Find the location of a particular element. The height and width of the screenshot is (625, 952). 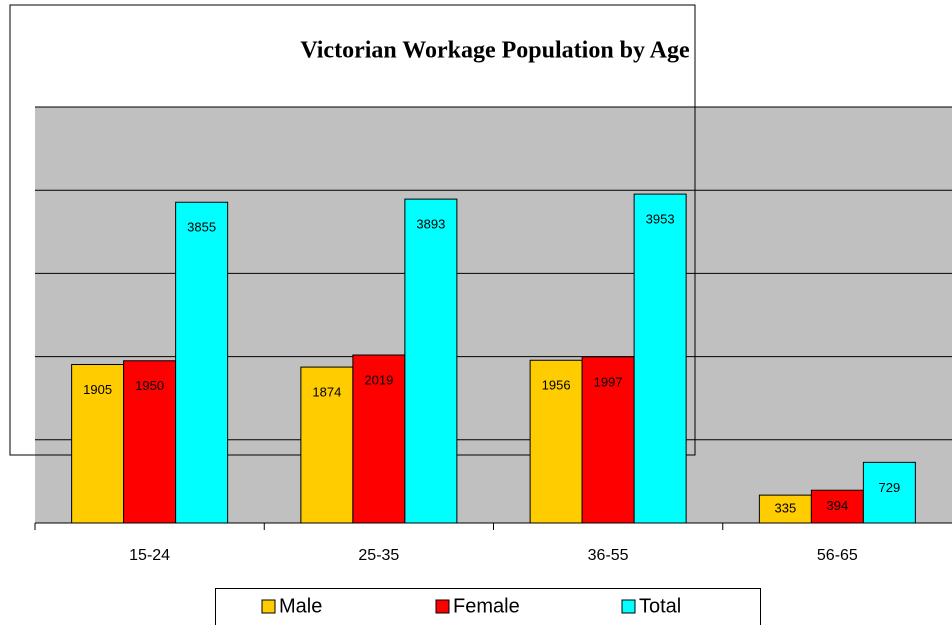

legend-label: Female is located at coordinates (486, 606).